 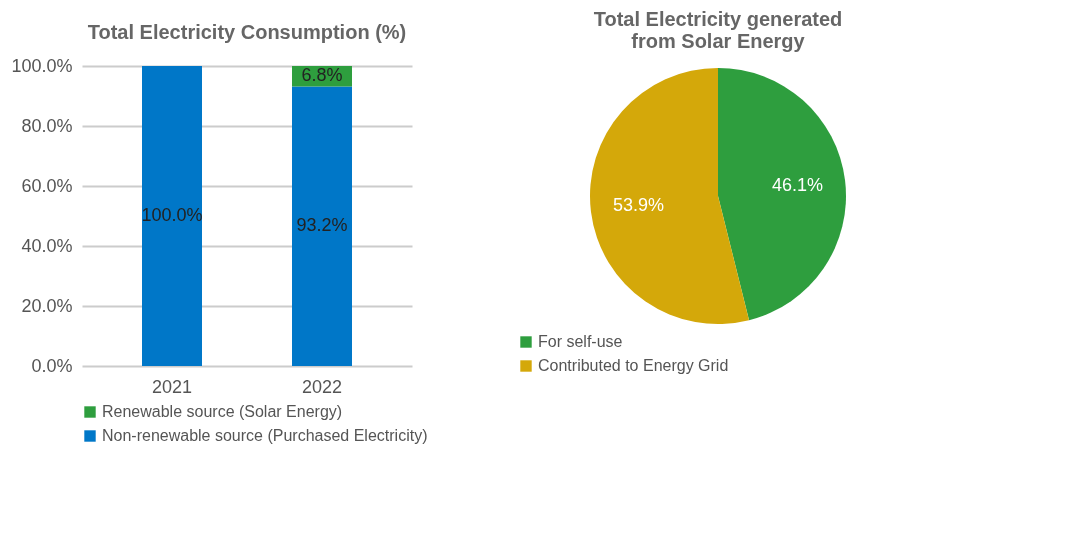 What do you see at coordinates (247, 32) in the screenshot?
I see `chart-title: Total Electricity Consumption (%)` at bounding box center [247, 32].